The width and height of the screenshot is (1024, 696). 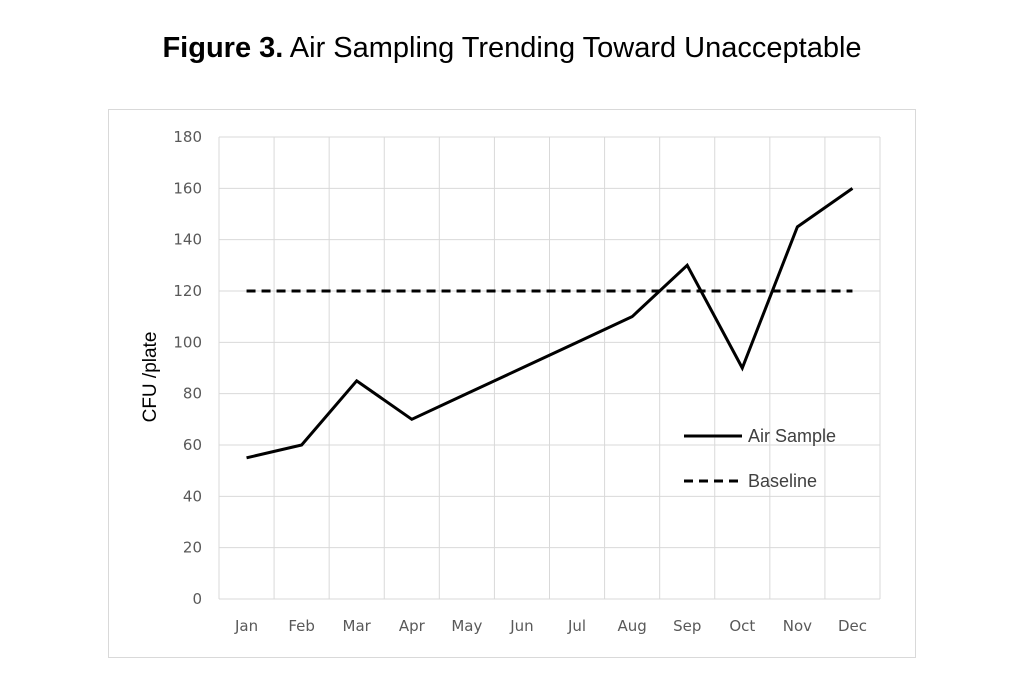 What do you see at coordinates (187, 137) in the screenshot?
I see `y-tick-label: 180` at bounding box center [187, 137].